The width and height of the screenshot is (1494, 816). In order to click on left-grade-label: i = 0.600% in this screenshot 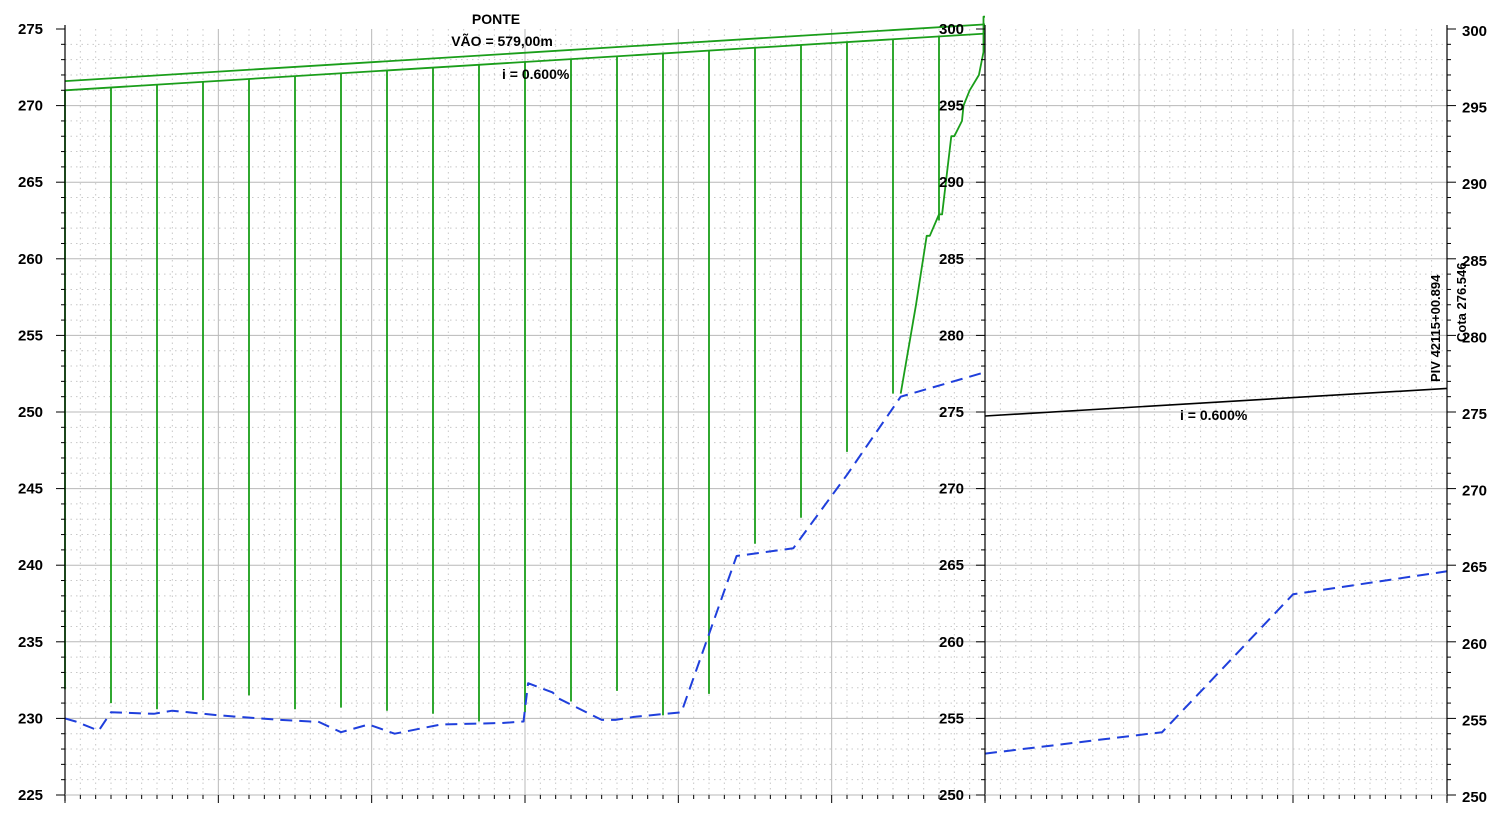, I will do `click(536, 74)`.